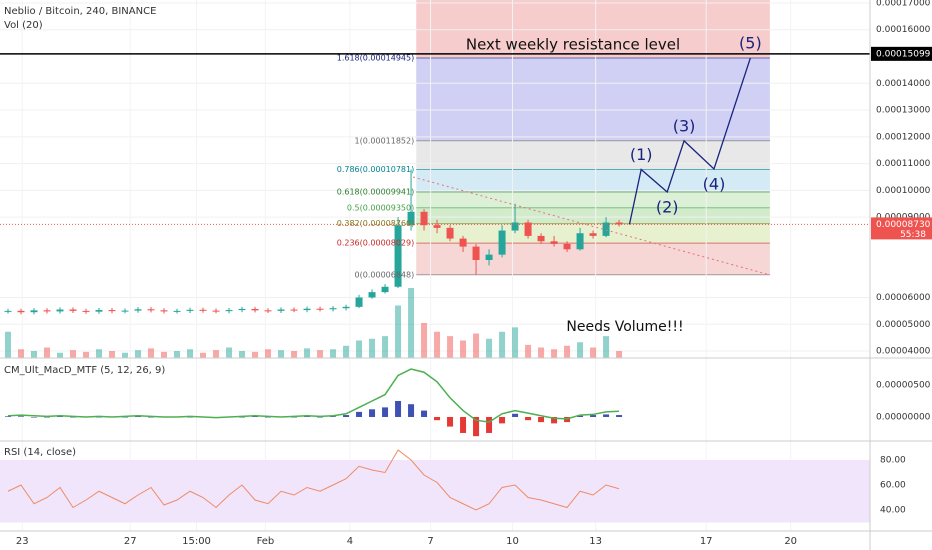 The height and width of the screenshot is (550, 932). I want to click on y-tick-label: 0.00014000, so click(903, 84).